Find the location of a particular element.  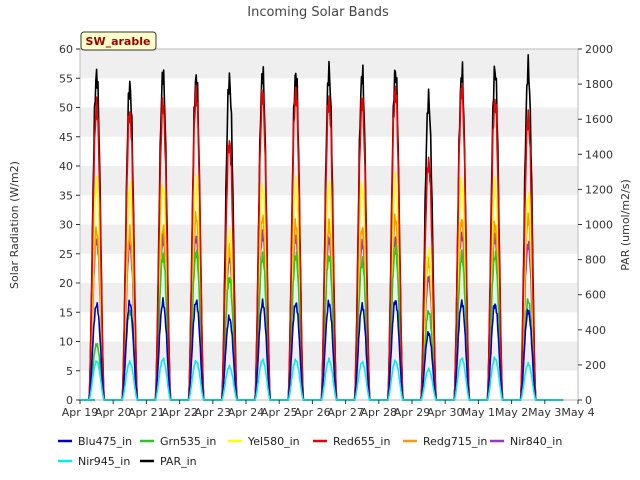

legend-label: PAR_in is located at coordinates (178, 461).